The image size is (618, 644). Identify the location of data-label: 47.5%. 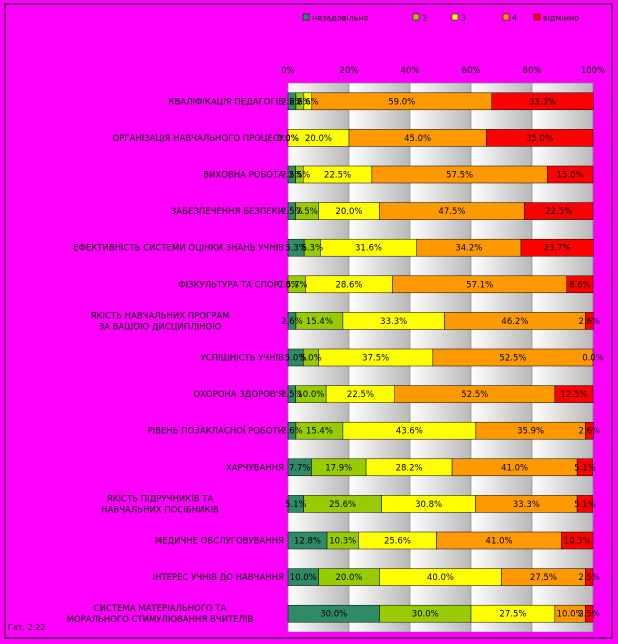
(451, 212).